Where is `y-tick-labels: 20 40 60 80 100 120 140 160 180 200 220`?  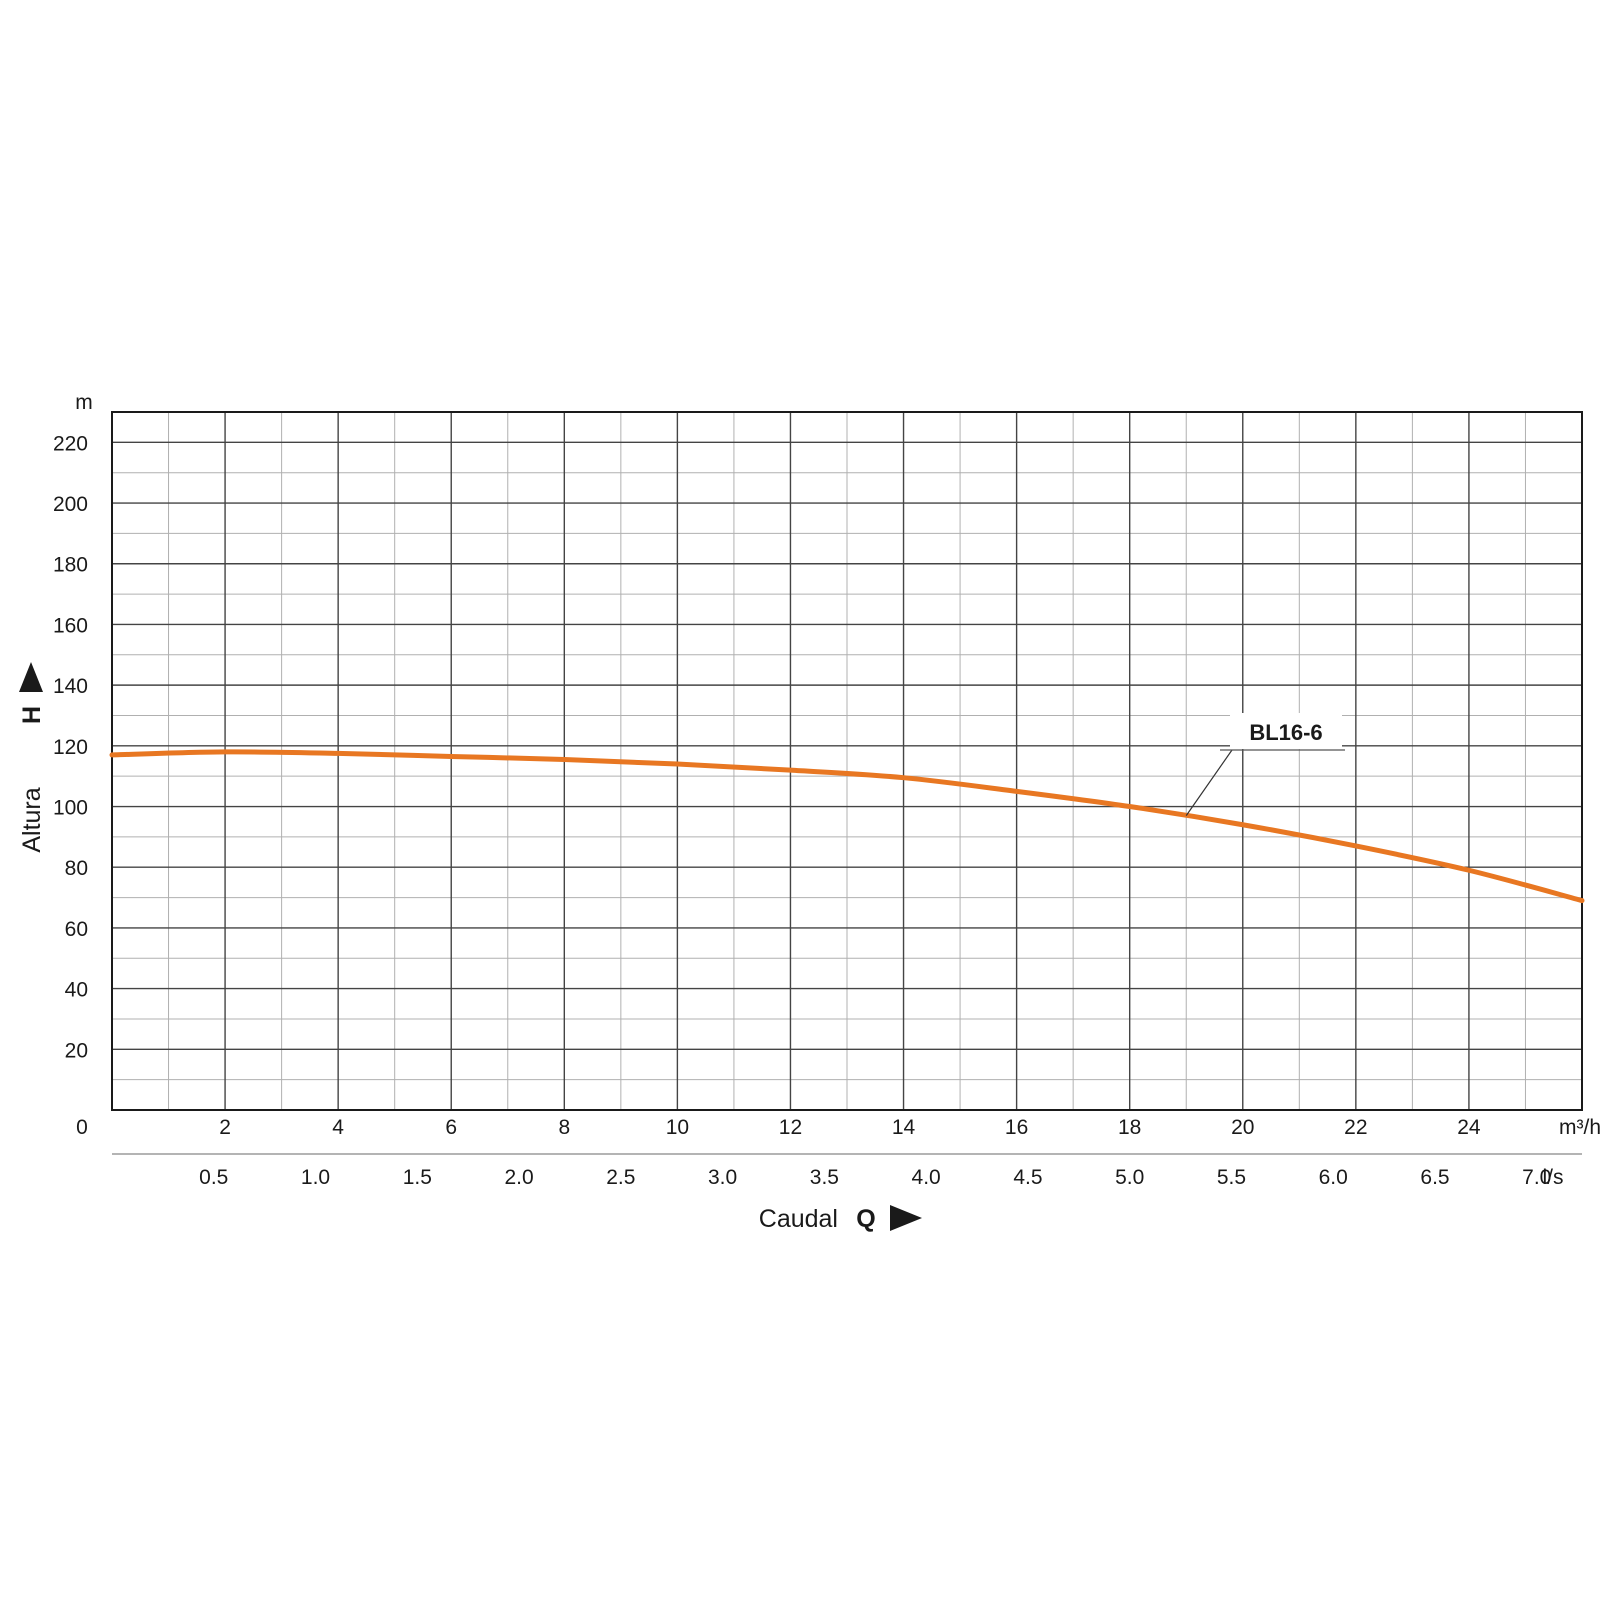 y-tick-labels: 20 40 60 80 100 120 140 160 180 200 220 is located at coordinates (70, 747).